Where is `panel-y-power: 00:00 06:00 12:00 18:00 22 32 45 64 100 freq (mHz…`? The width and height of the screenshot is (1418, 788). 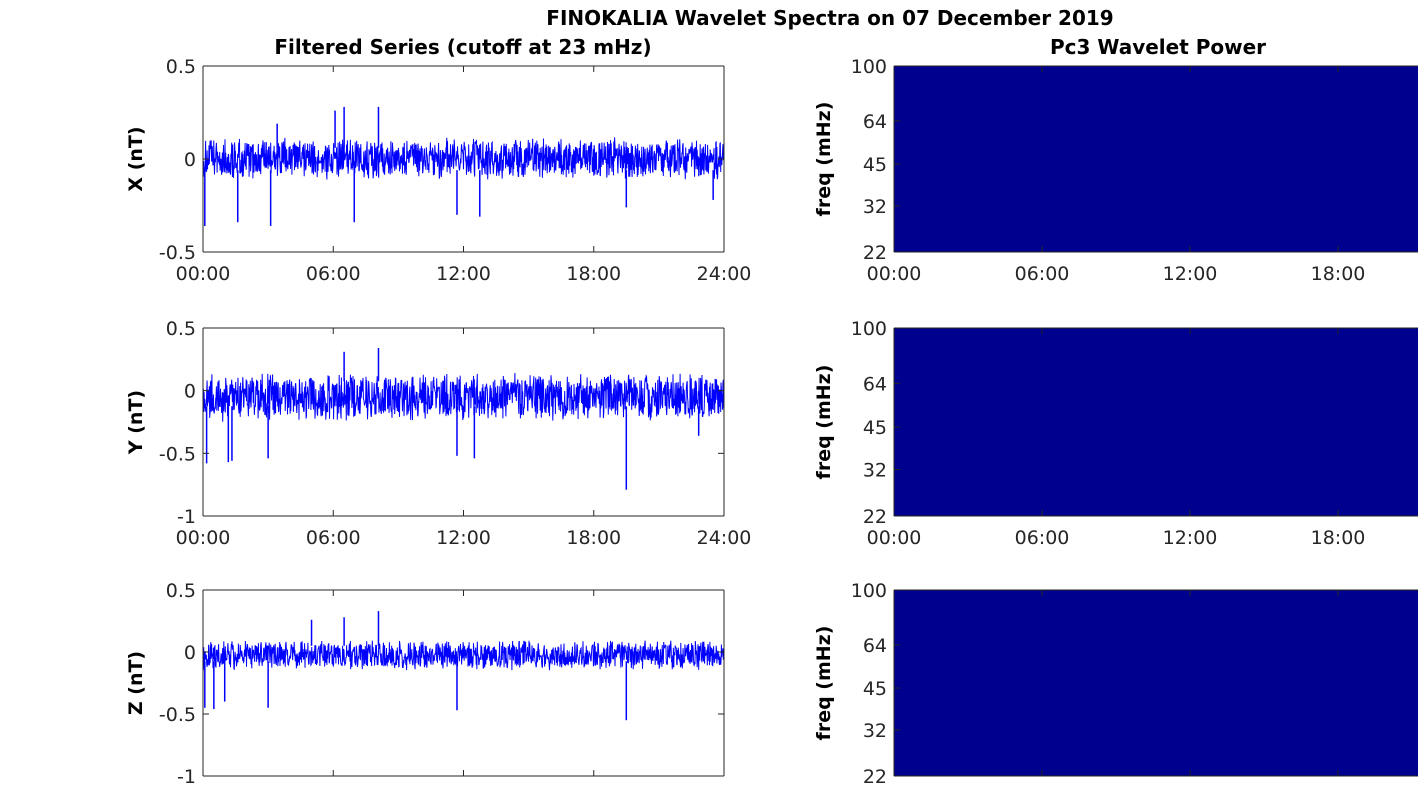 panel-y-power: 00:00 06:00 12:00 18:00 22 32 45 64 100 freq (mHz… is located at coordinates (1115, 433).